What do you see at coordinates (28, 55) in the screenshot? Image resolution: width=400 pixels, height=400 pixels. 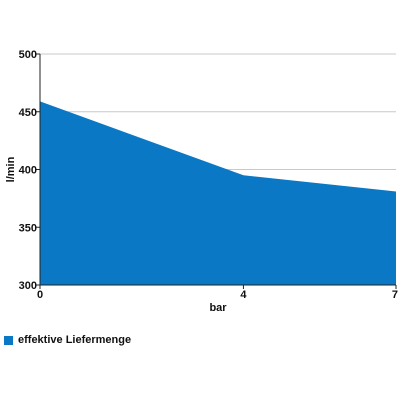 I see `y-tick-label-500: 500` at bounding box center [28, 55].